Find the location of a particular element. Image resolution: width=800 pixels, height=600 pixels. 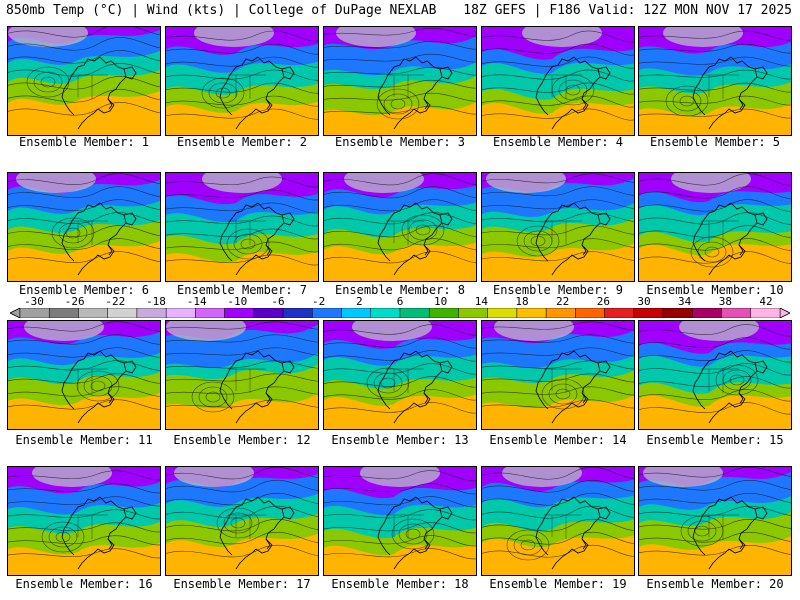

ensemble-member-label: Ensemble Member: 17 is located at coordinates (242, 584).